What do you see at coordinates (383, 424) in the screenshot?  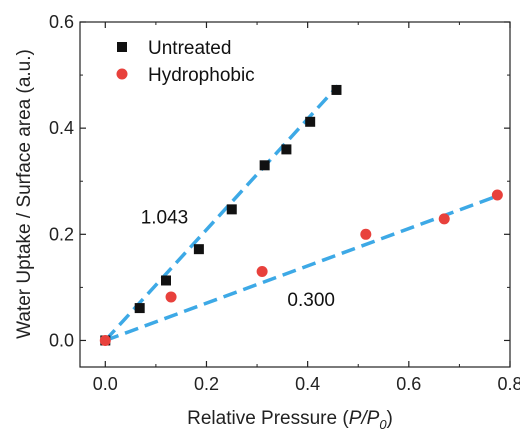 I see `x-axis-title-sub: 0` at bounding box center [383, 424].